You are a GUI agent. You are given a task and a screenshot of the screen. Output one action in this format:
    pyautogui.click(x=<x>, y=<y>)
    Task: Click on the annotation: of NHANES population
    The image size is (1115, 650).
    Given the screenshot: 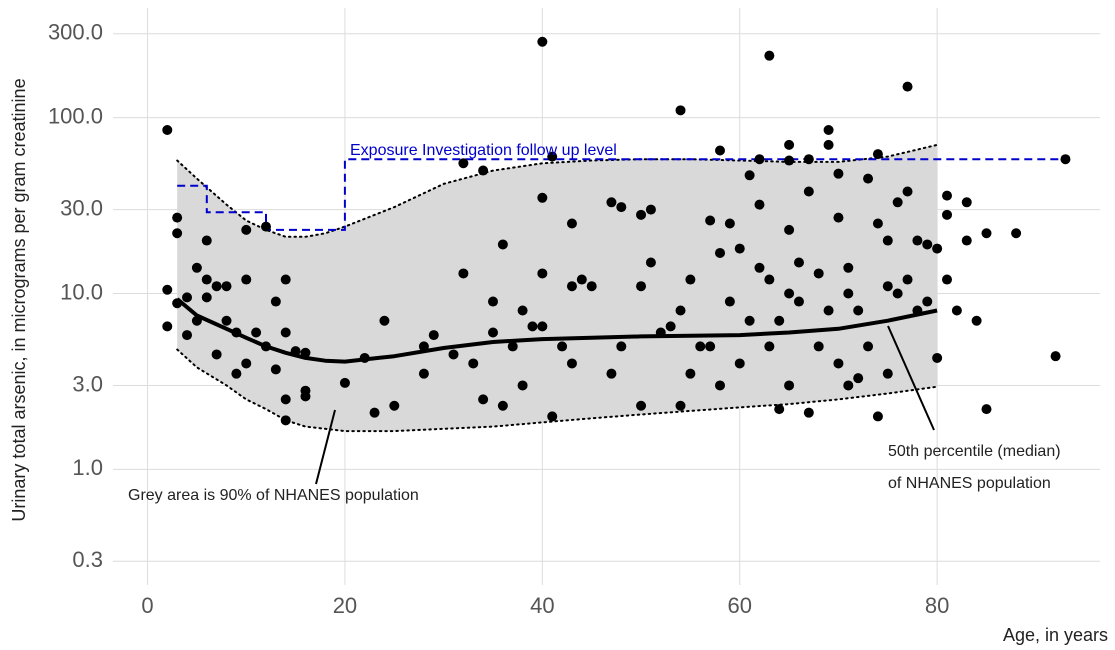 What is the action you would take?
    pyautogui.click(x=969, y=483)
    